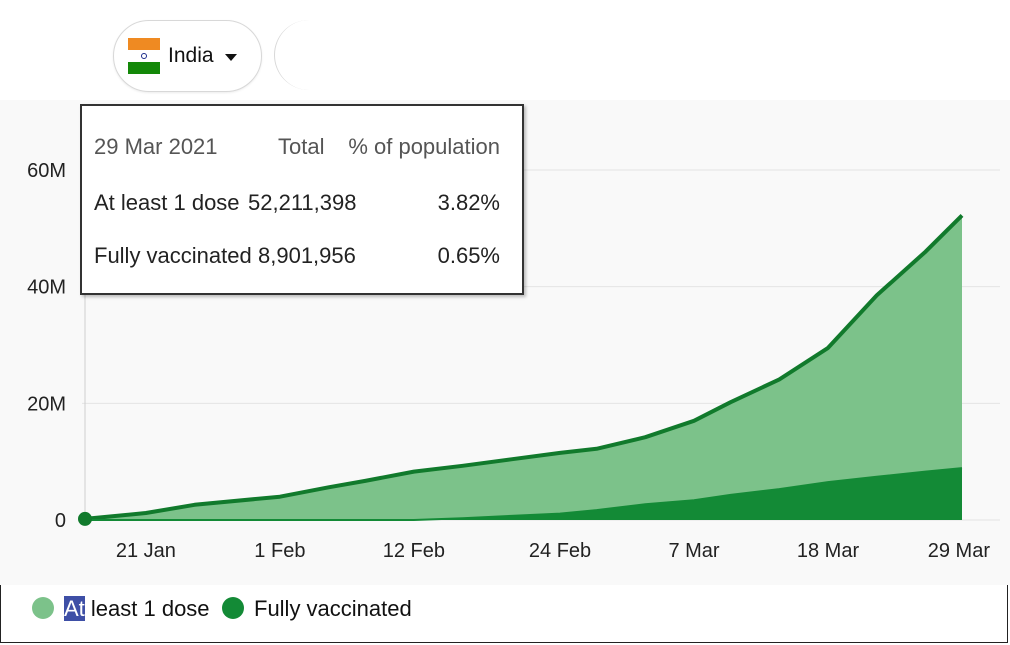 The width and height of the screenshot is (1010, 645). Describe the element at coordinates (60, 521) in the screenshot. I see `y-tick-label: 0` at that location.